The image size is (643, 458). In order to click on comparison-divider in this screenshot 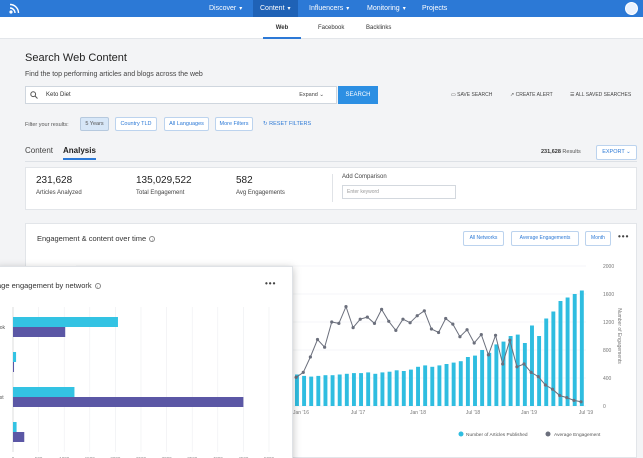, I will do `click(332, 188)`.